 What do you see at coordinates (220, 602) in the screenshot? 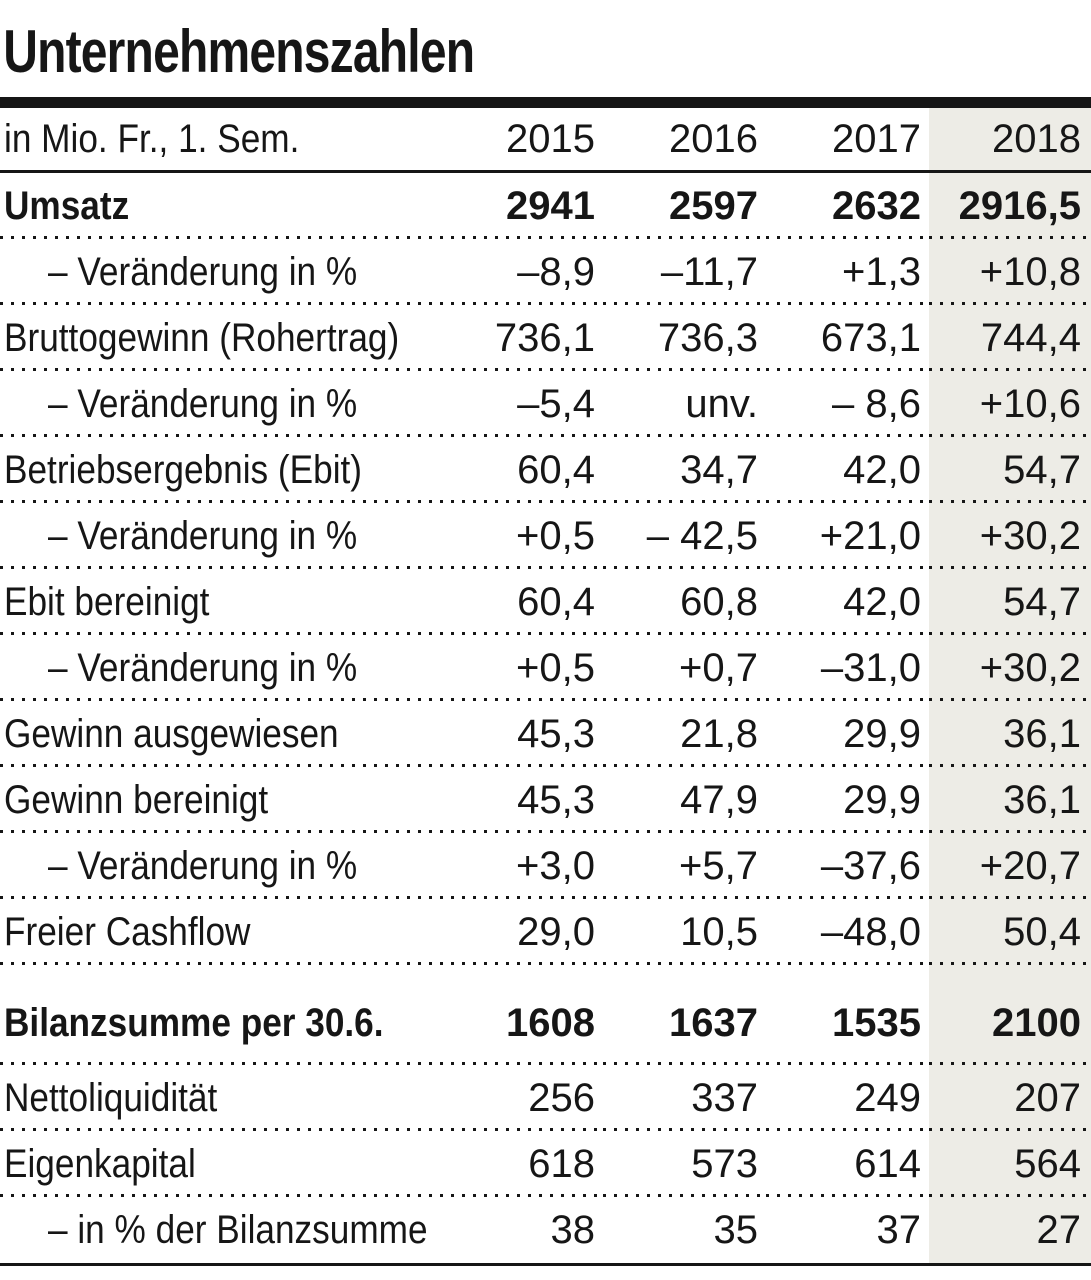
I see `row-label: Ebit bereinigt` at bounding box center [220, 602].